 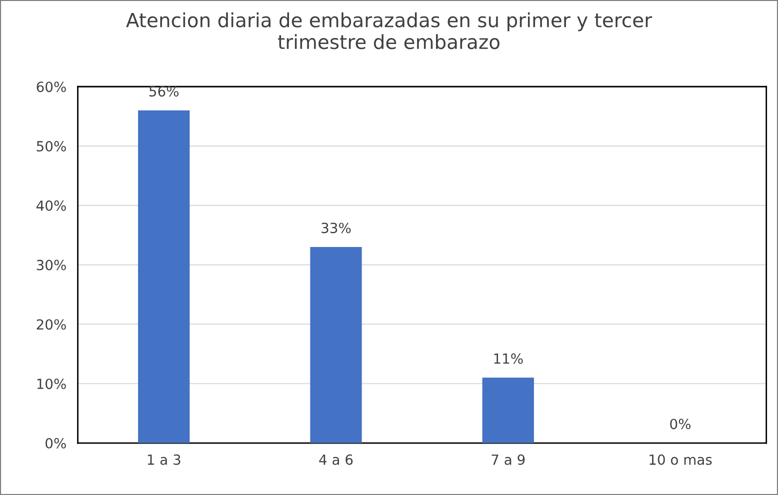 I want to click on y-tick-label: 60%, so click(x=51, y=87).